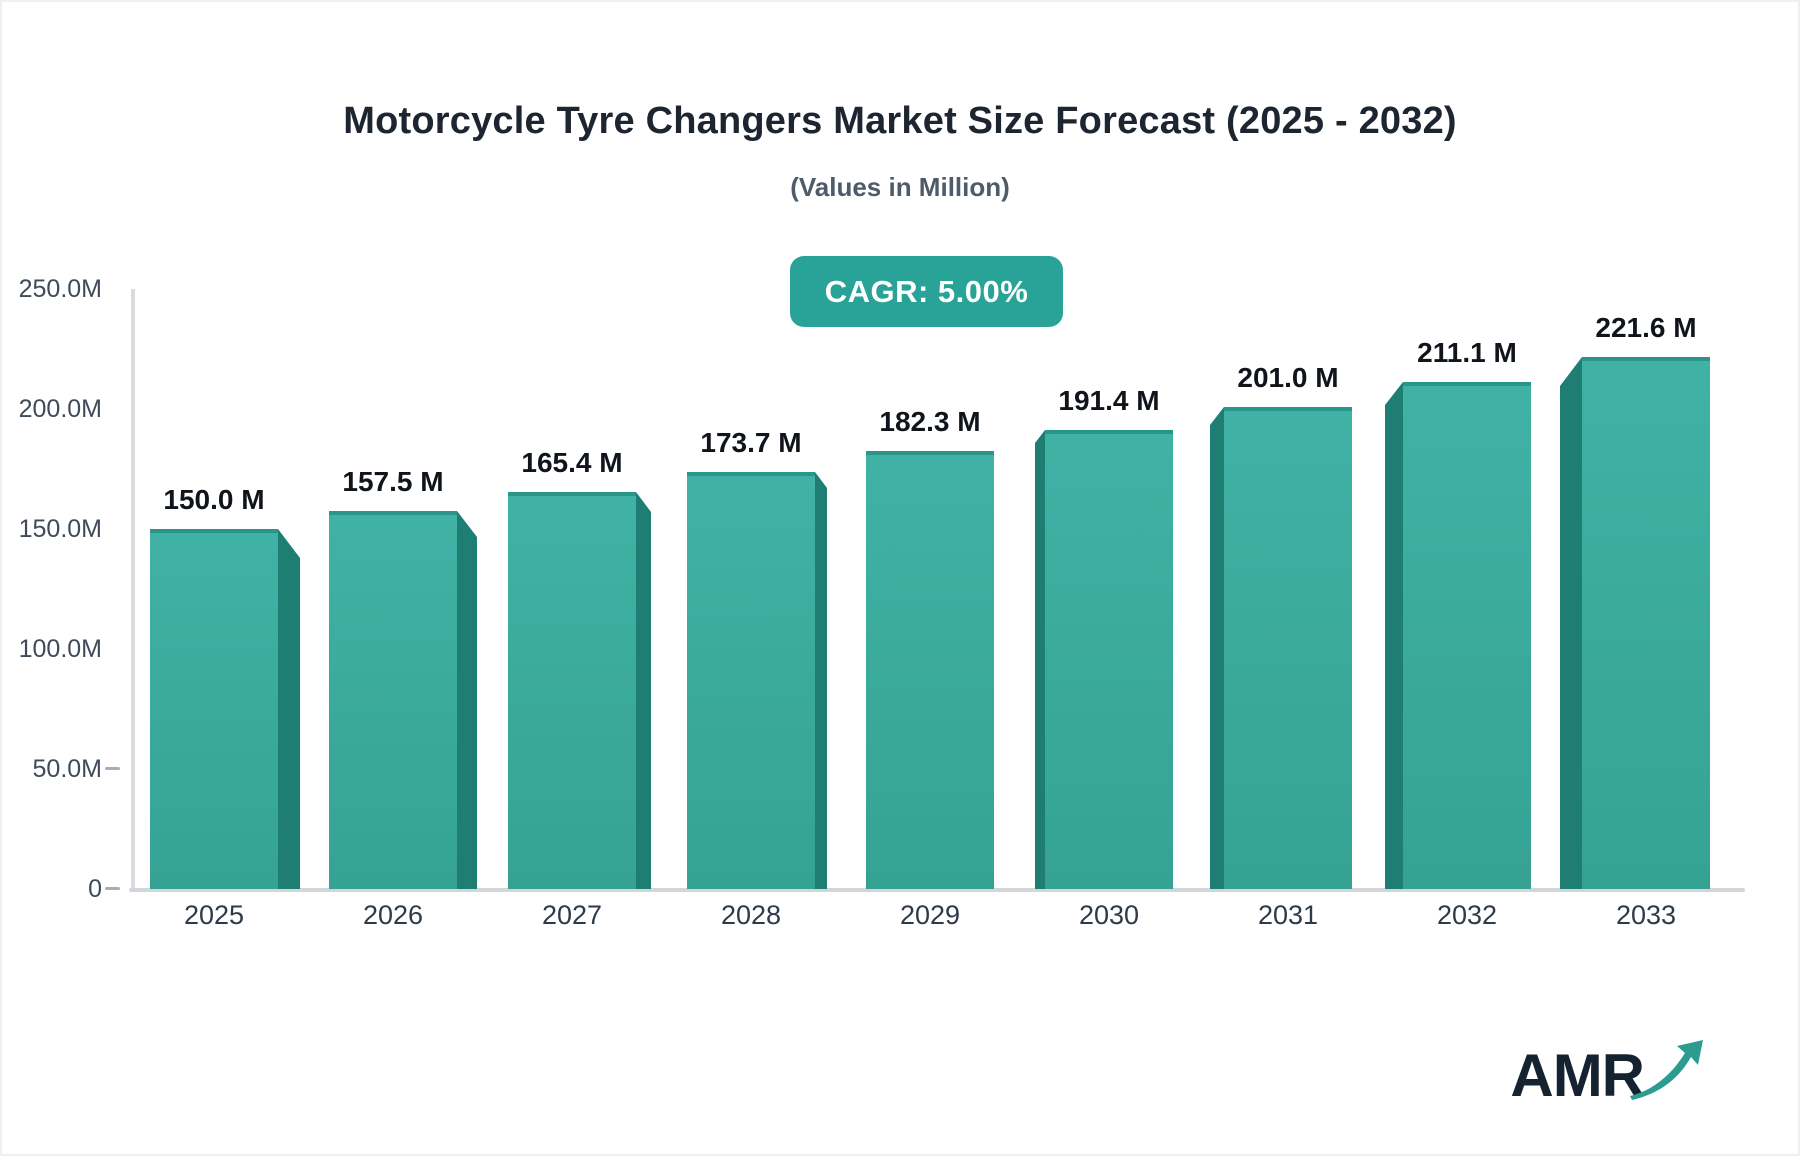 The height and width of the screenshot is (1156, 1800). I want to click on y-axis-line, so click(133, 590).